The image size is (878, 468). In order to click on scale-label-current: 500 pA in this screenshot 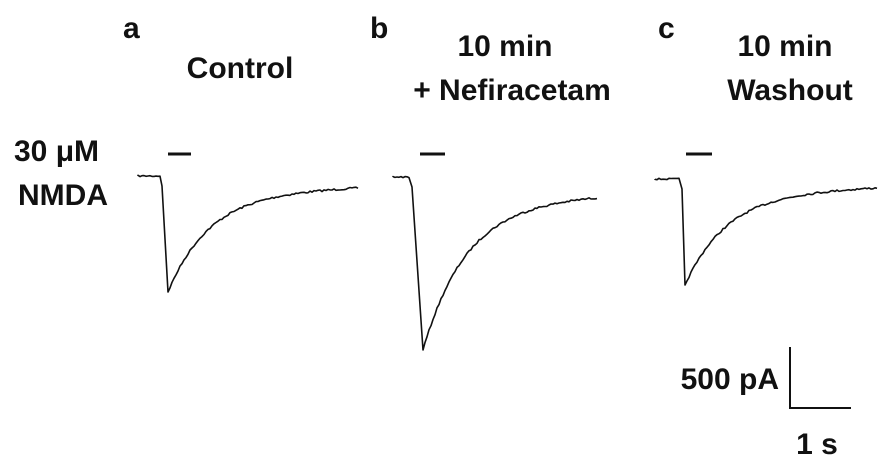, I will do `click(730, 379)`.